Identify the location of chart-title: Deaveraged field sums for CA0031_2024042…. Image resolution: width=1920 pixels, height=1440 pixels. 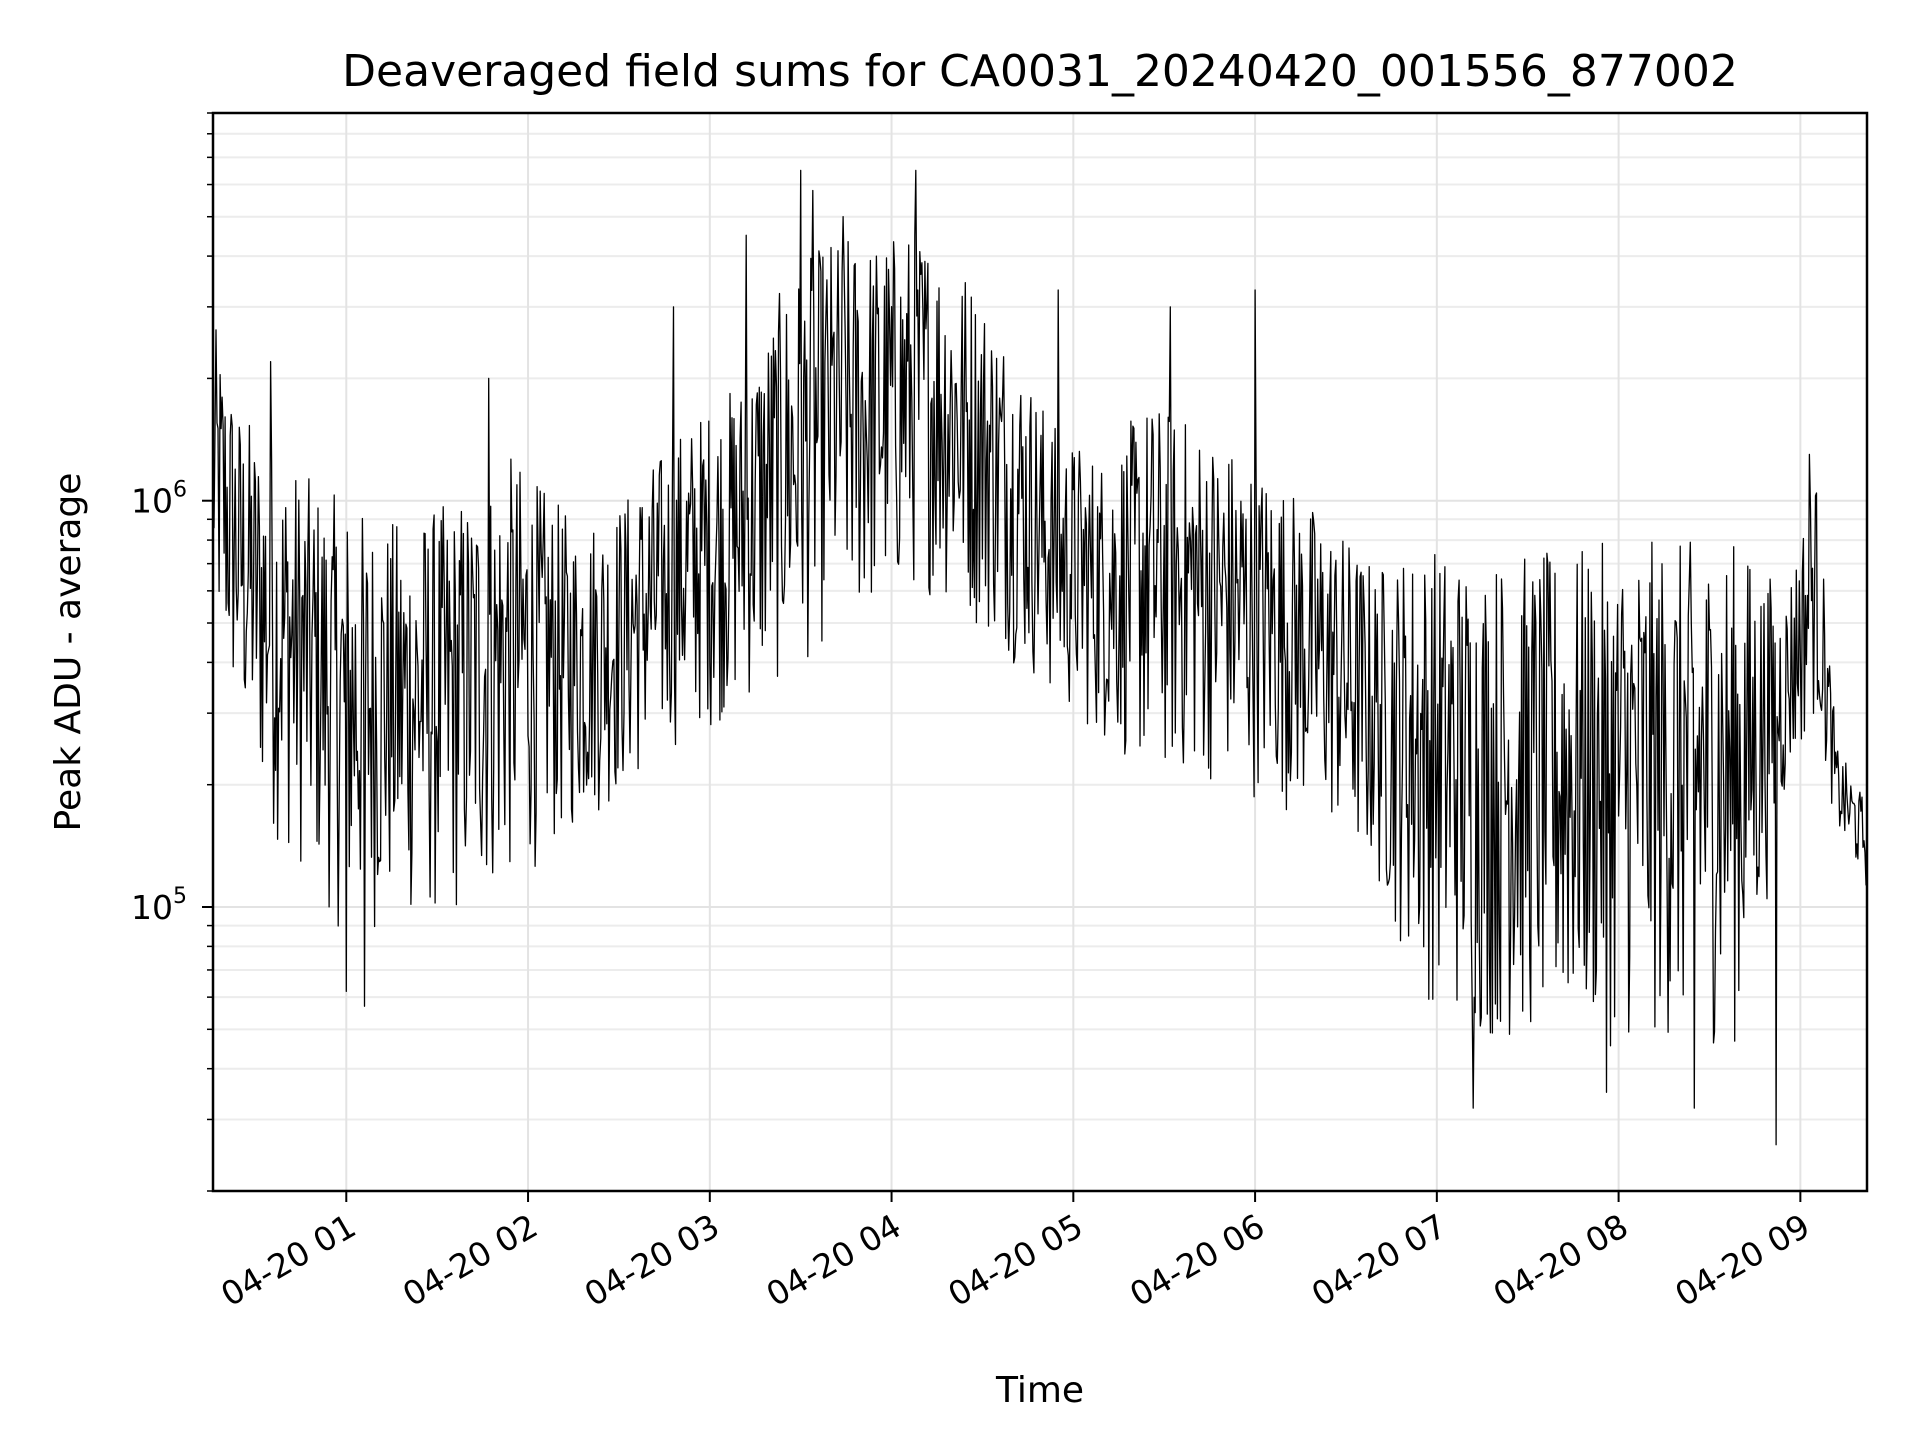
(1040, 71).